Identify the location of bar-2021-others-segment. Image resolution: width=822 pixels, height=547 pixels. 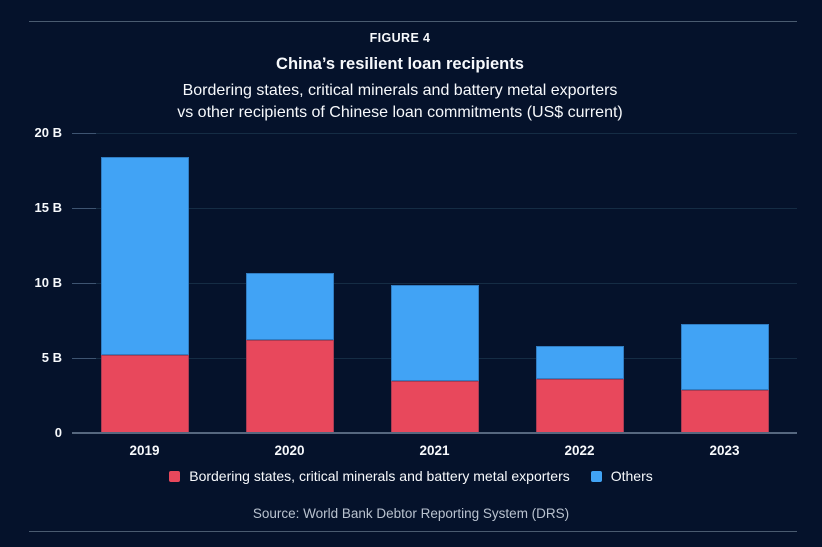
(434, 332).